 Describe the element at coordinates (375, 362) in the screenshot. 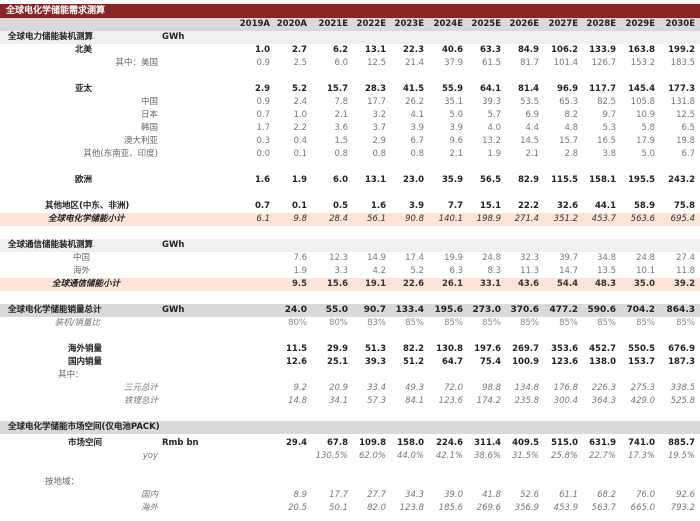

I see `cell: 39.3` at that location.